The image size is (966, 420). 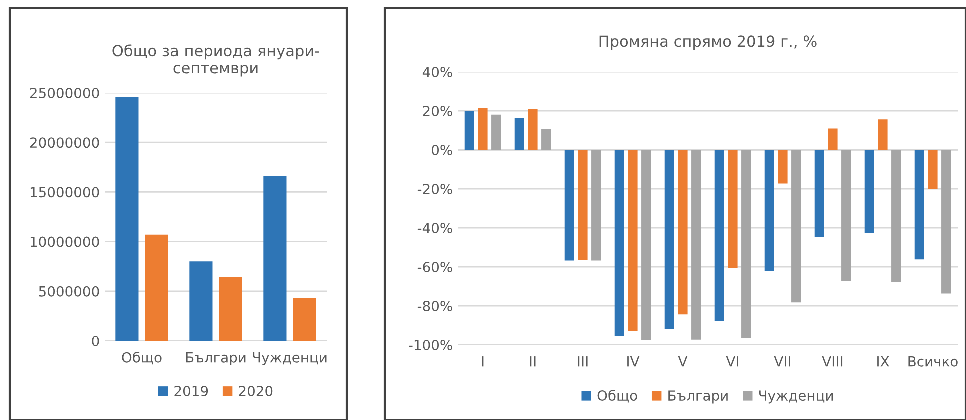 I want to click on y-tick-label: 20000000, so click(x=65, y=143).